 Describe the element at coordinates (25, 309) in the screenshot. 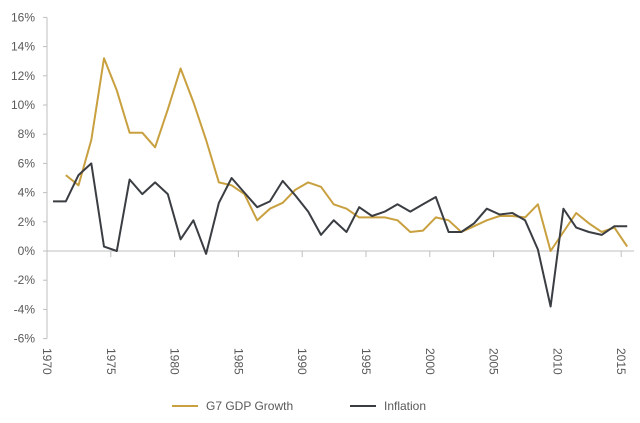

I see `y-tick-label: -4%` at that location.